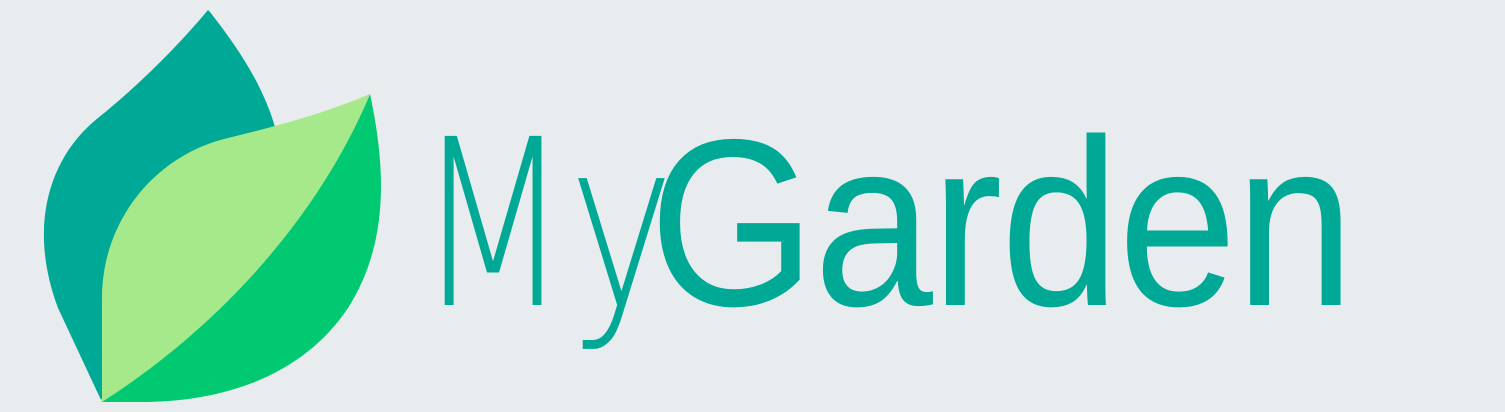 The width and height of the screenshot is (1505, 412). Describe the element at coordinates (545, 225) in the screenshot. I see `brand-light-text: My` at that location.